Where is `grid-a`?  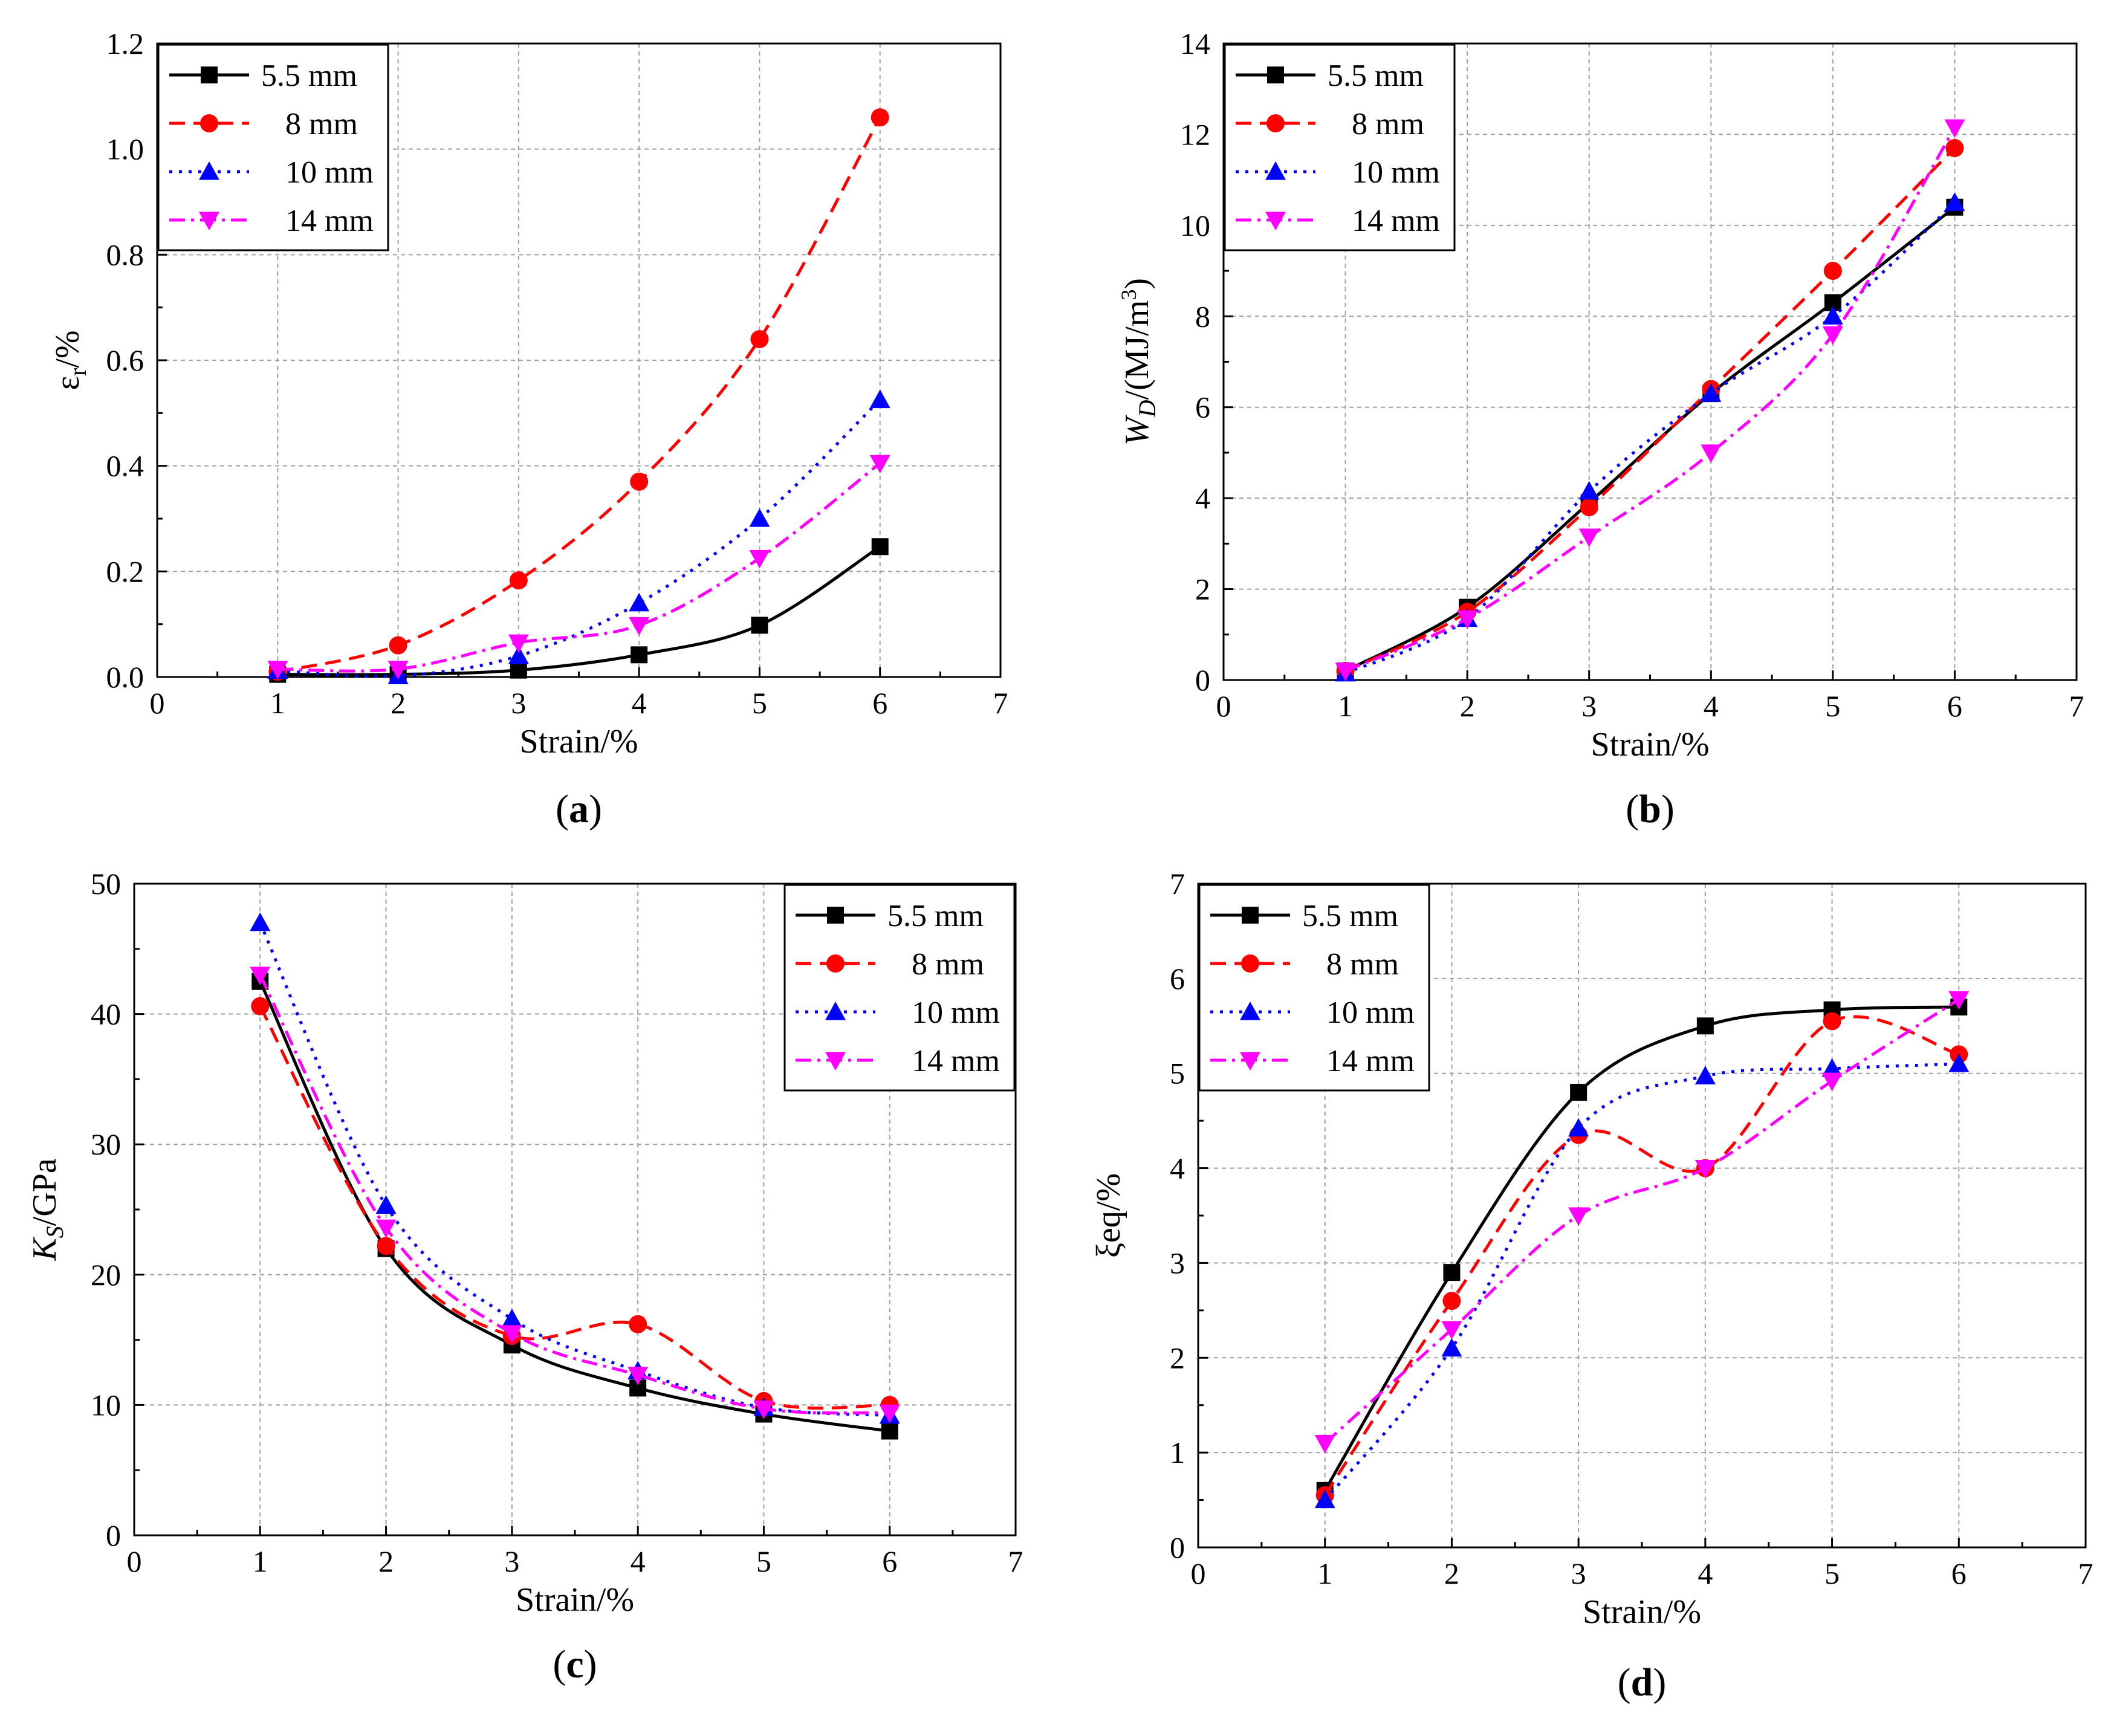 grid-a is located at coordinates (578, 360).